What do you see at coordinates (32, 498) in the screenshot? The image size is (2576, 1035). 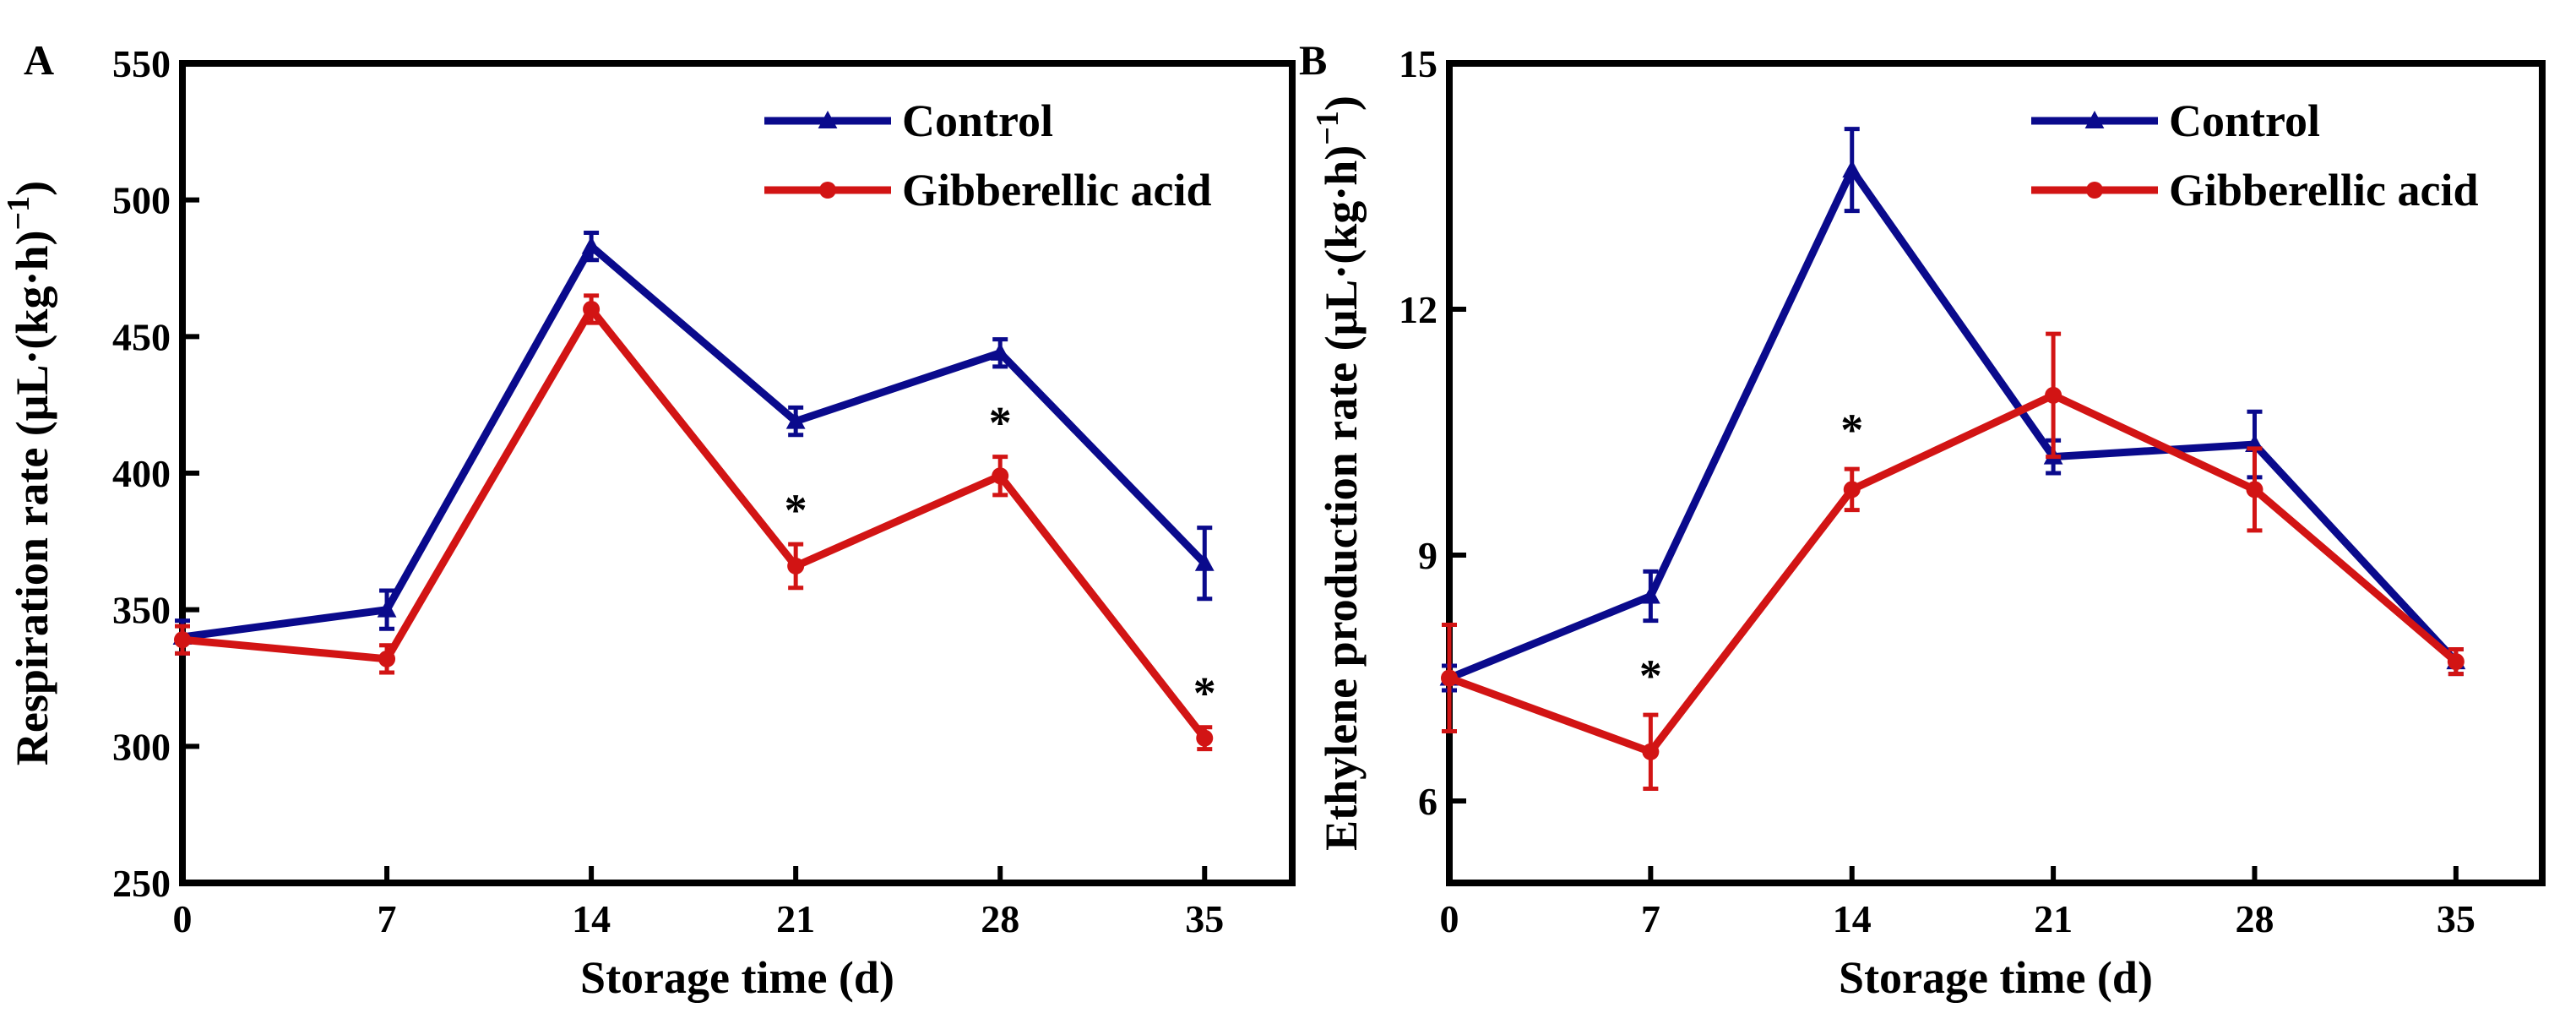 I see `y-axis-title-main: Respiration rate (μL·(kg·h)` at bounding box center [32, 498].